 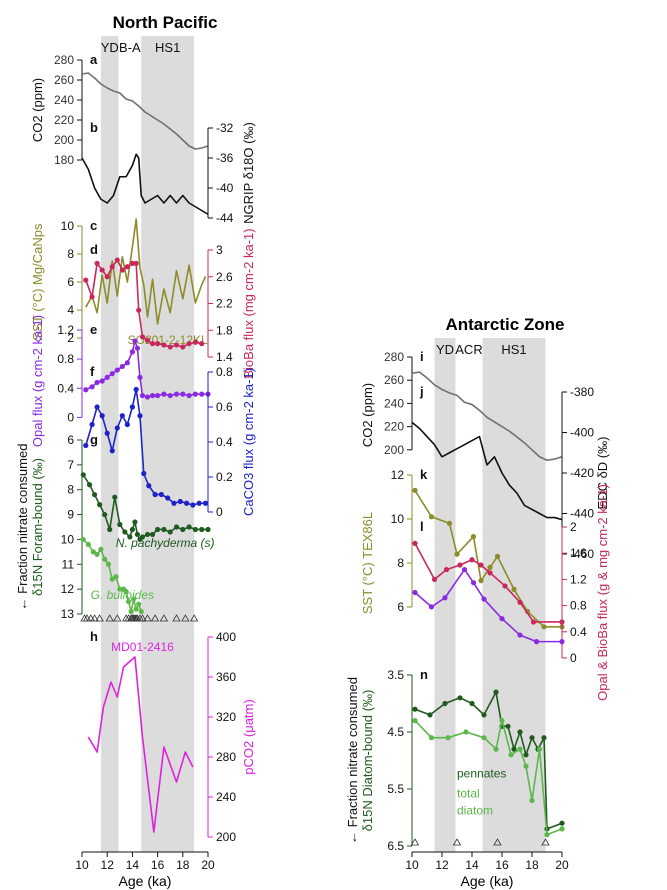 I want to click on row-a: 280 260 240 220 200 180 a CO2 (ppm), so click(x=119, y=109).